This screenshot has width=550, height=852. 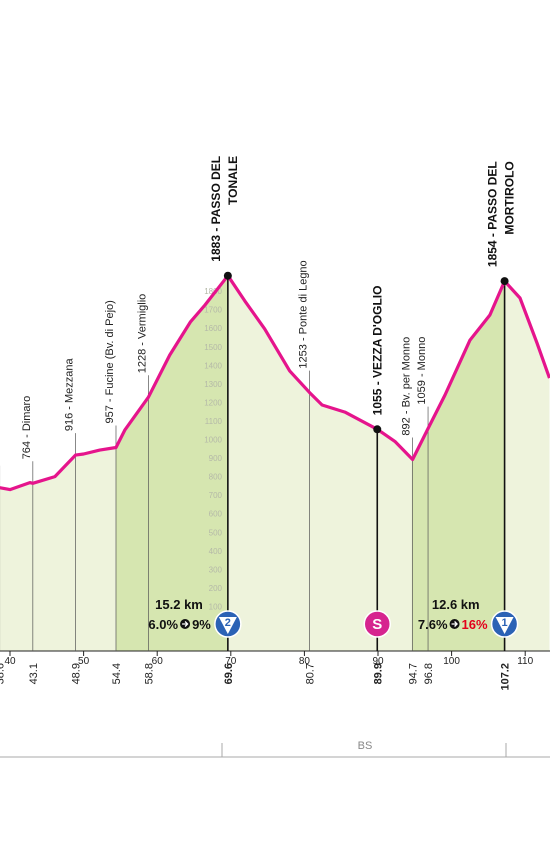 What do you see at coordinates (213, 328) in the screenshot?
I see `y-tick-label: 1600` at bounding box center [213, 328].